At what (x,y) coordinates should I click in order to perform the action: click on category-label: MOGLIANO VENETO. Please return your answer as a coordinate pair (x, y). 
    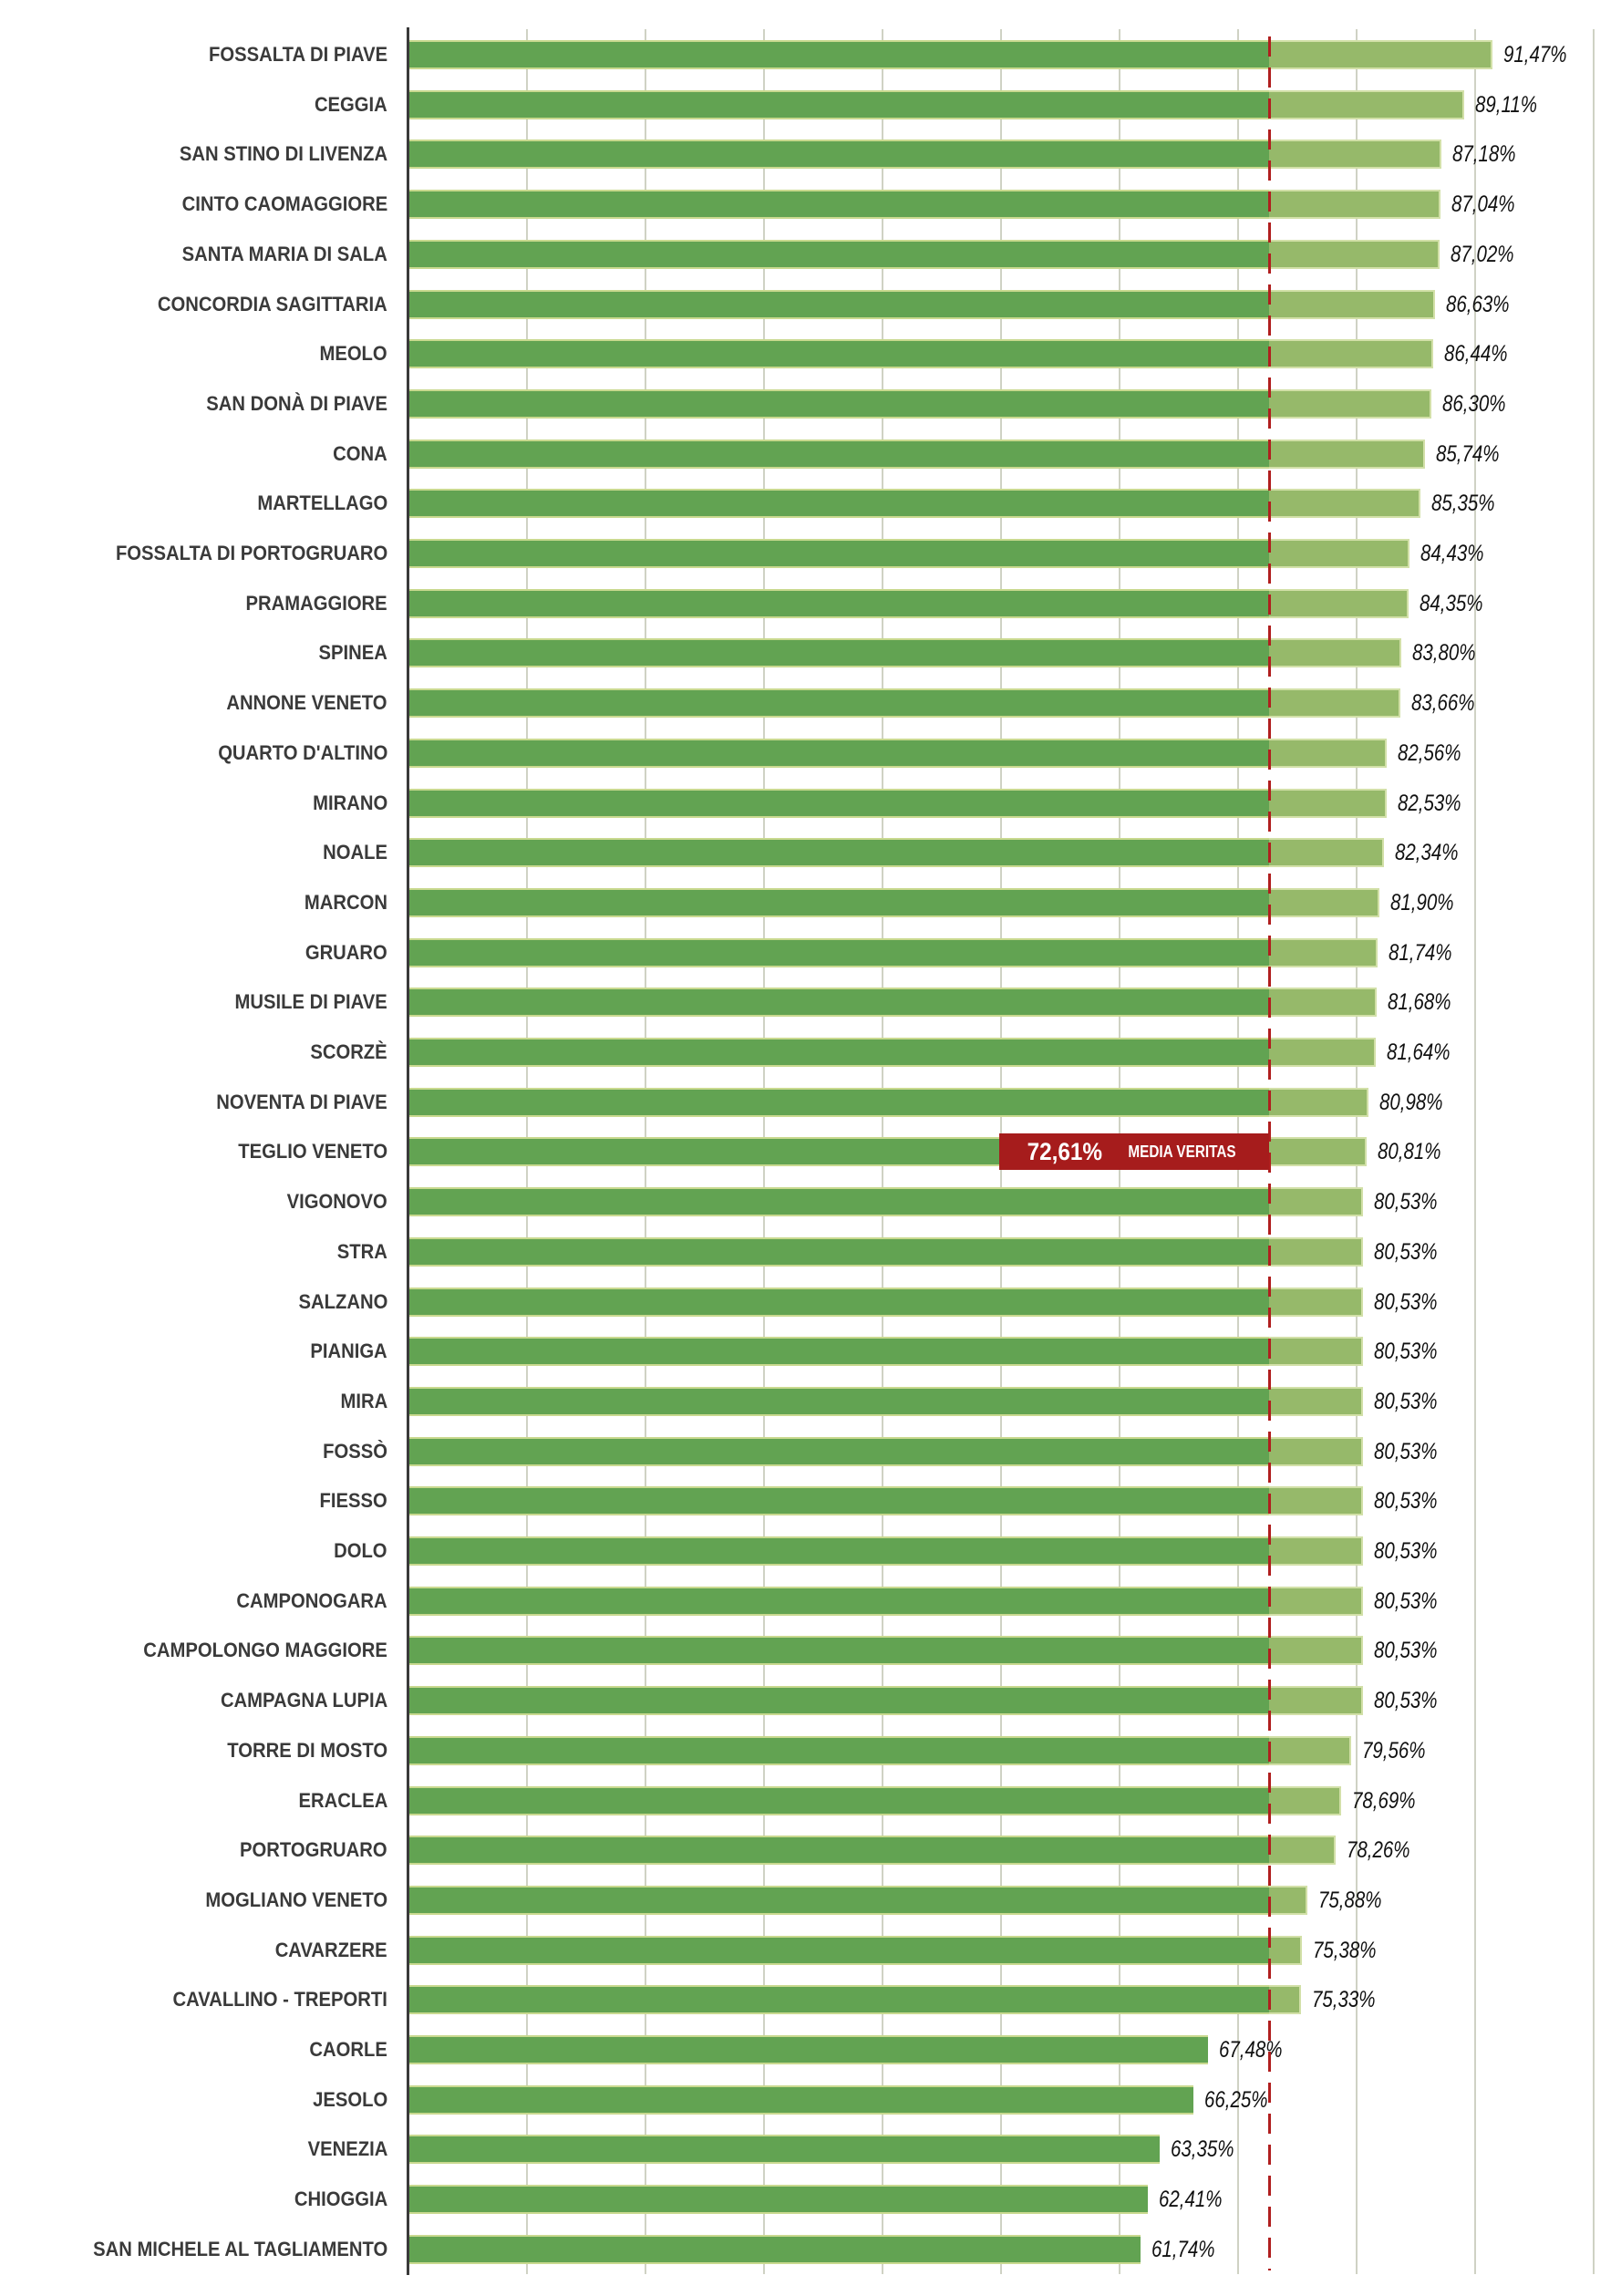
    Looking at the image, I should click on (296, 1899).